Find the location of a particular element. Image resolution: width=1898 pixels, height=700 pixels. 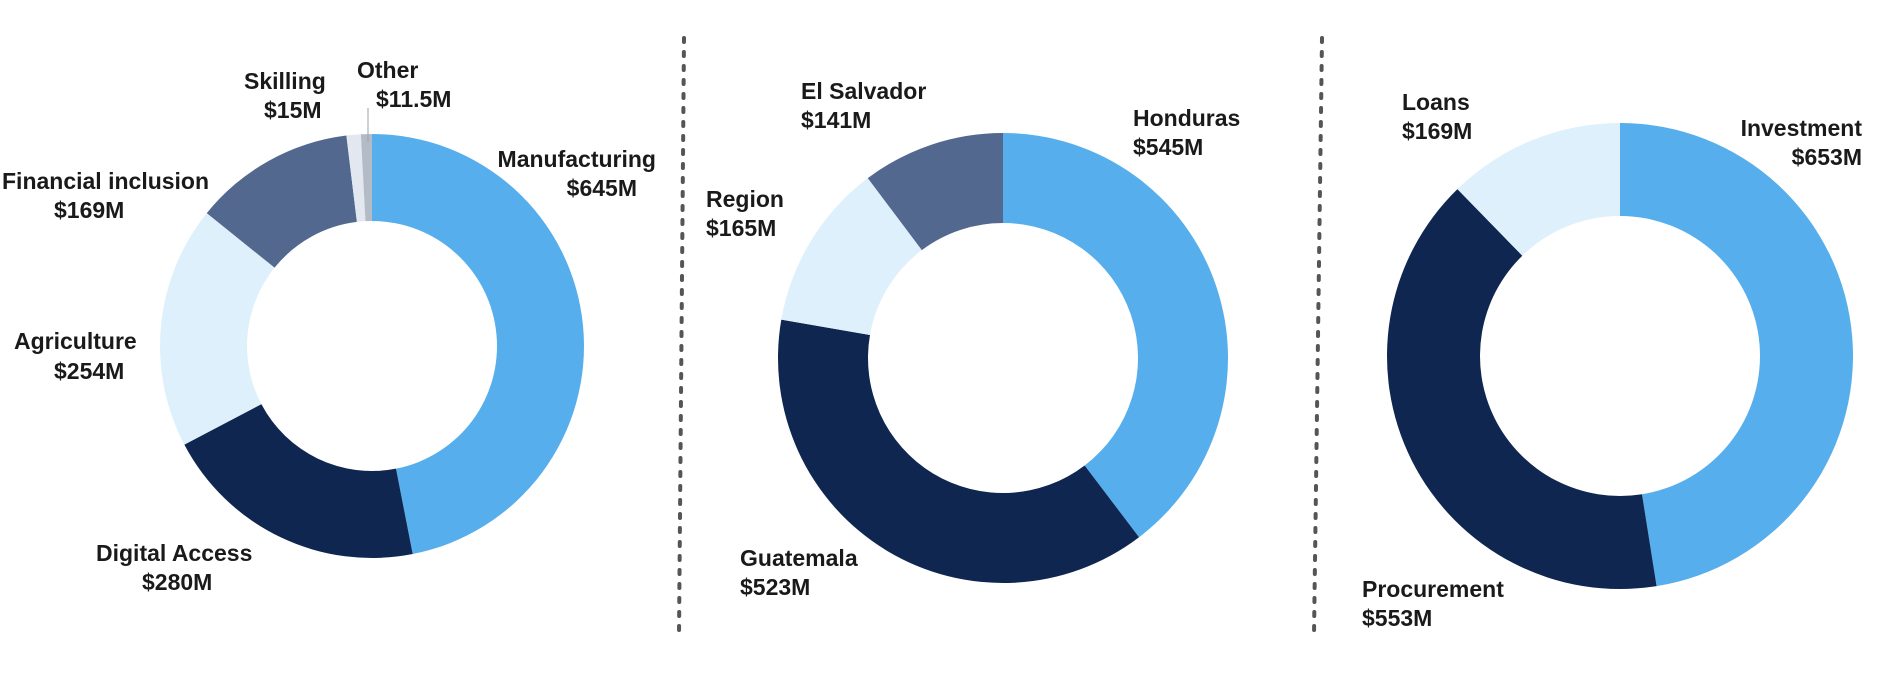

donut-slice-agriculture is located at coordinates (217, 329).